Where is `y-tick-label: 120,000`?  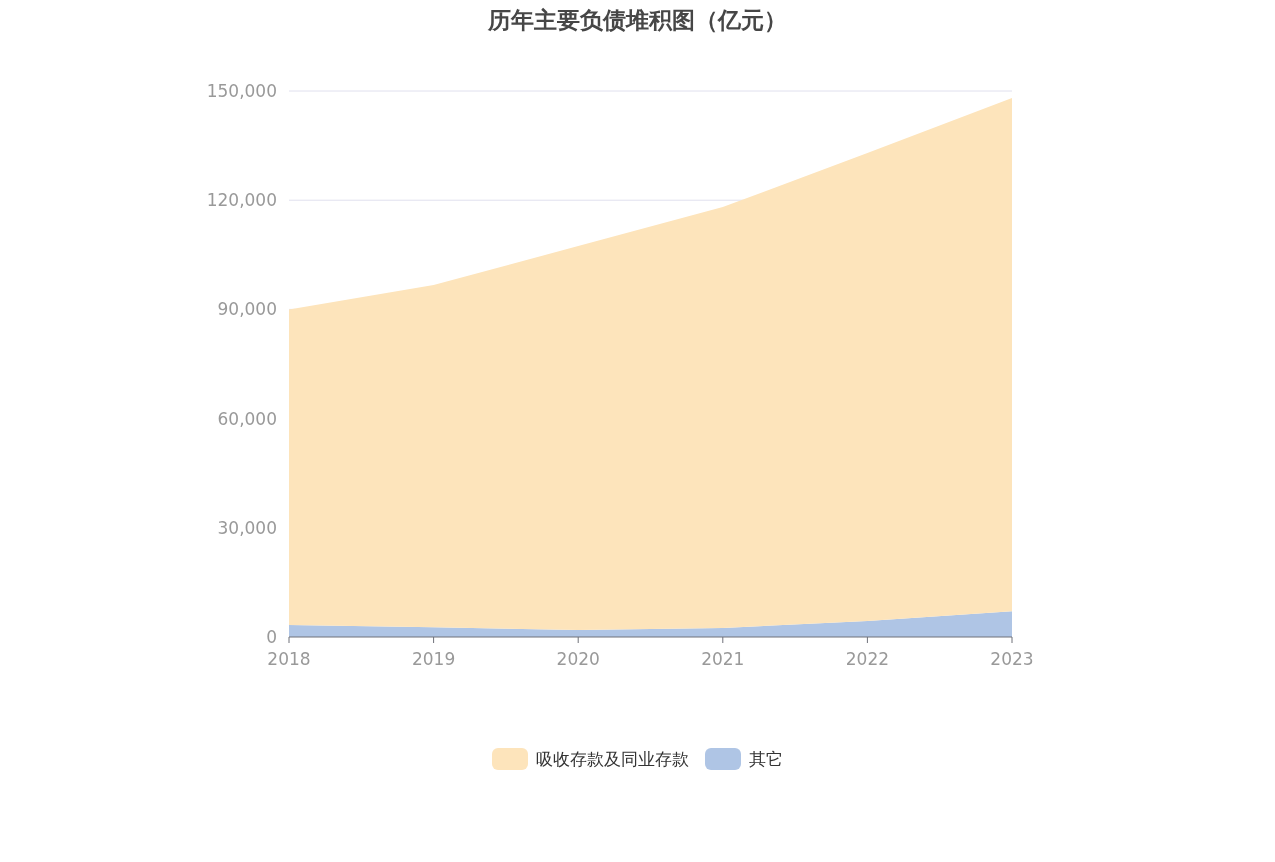 y-tick-label: 120,000 is located at coordinates (241, 200).